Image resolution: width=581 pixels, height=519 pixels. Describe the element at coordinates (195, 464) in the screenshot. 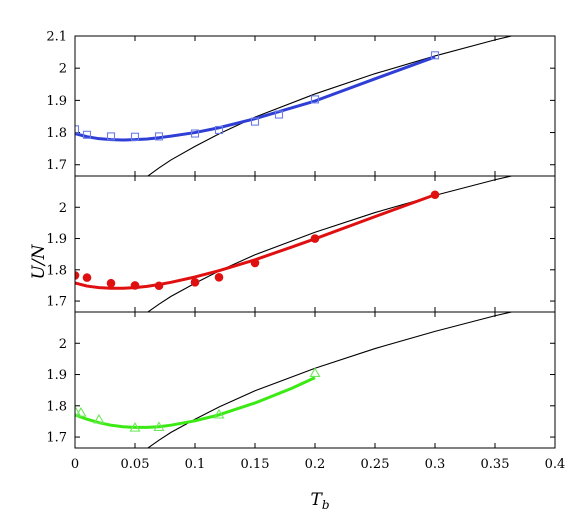

I see `x-tick-label: 0.1` at that location.